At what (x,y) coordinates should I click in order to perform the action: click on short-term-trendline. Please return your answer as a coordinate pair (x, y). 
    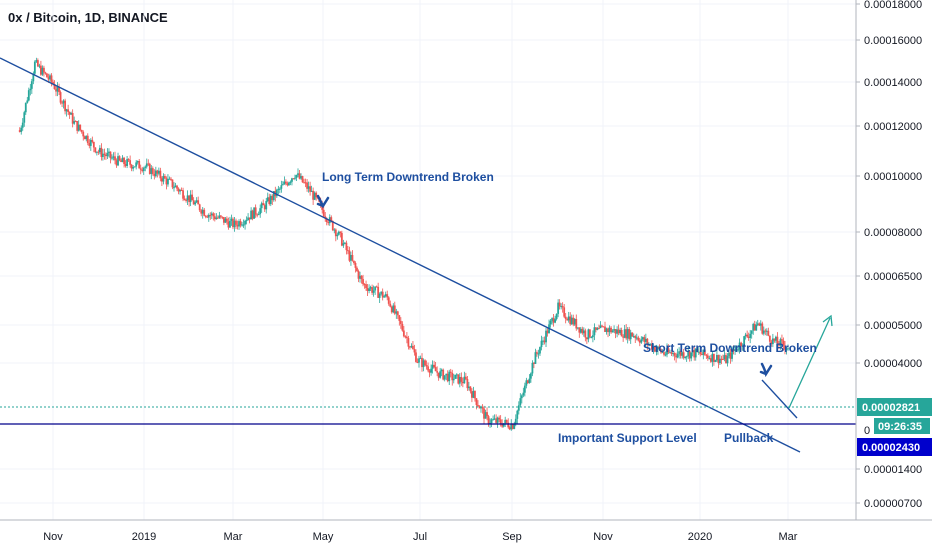
    Looking at the image, I should click on (779, 399).